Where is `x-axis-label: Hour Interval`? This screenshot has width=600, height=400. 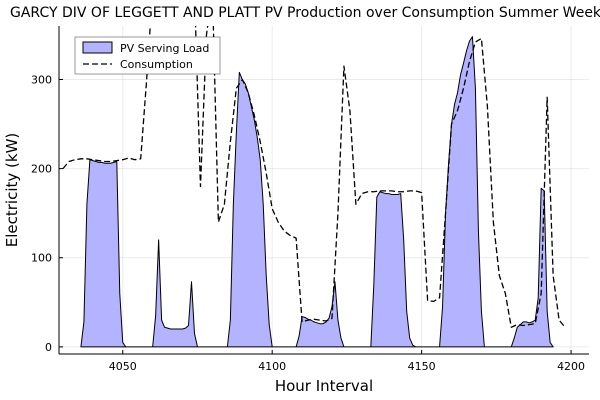 x-axis-label: Hour Interval is located at coordinates (324, 386).